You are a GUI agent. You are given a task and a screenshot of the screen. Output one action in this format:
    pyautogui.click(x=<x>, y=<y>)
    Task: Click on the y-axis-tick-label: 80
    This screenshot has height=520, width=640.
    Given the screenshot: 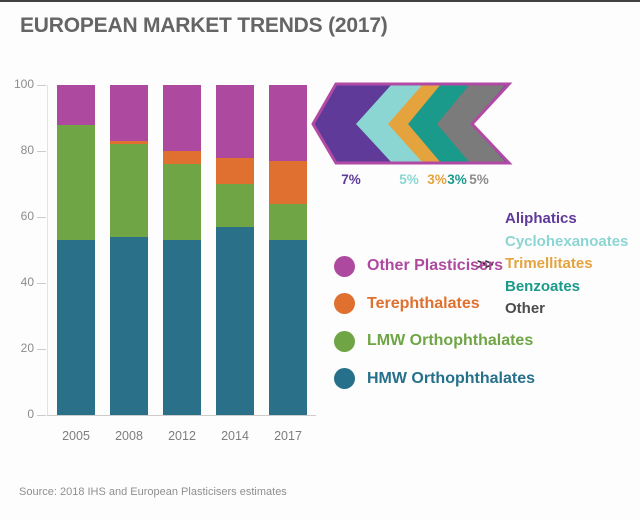 What is the action you would take?
    pyautogui.click(x=27, y=150)
    